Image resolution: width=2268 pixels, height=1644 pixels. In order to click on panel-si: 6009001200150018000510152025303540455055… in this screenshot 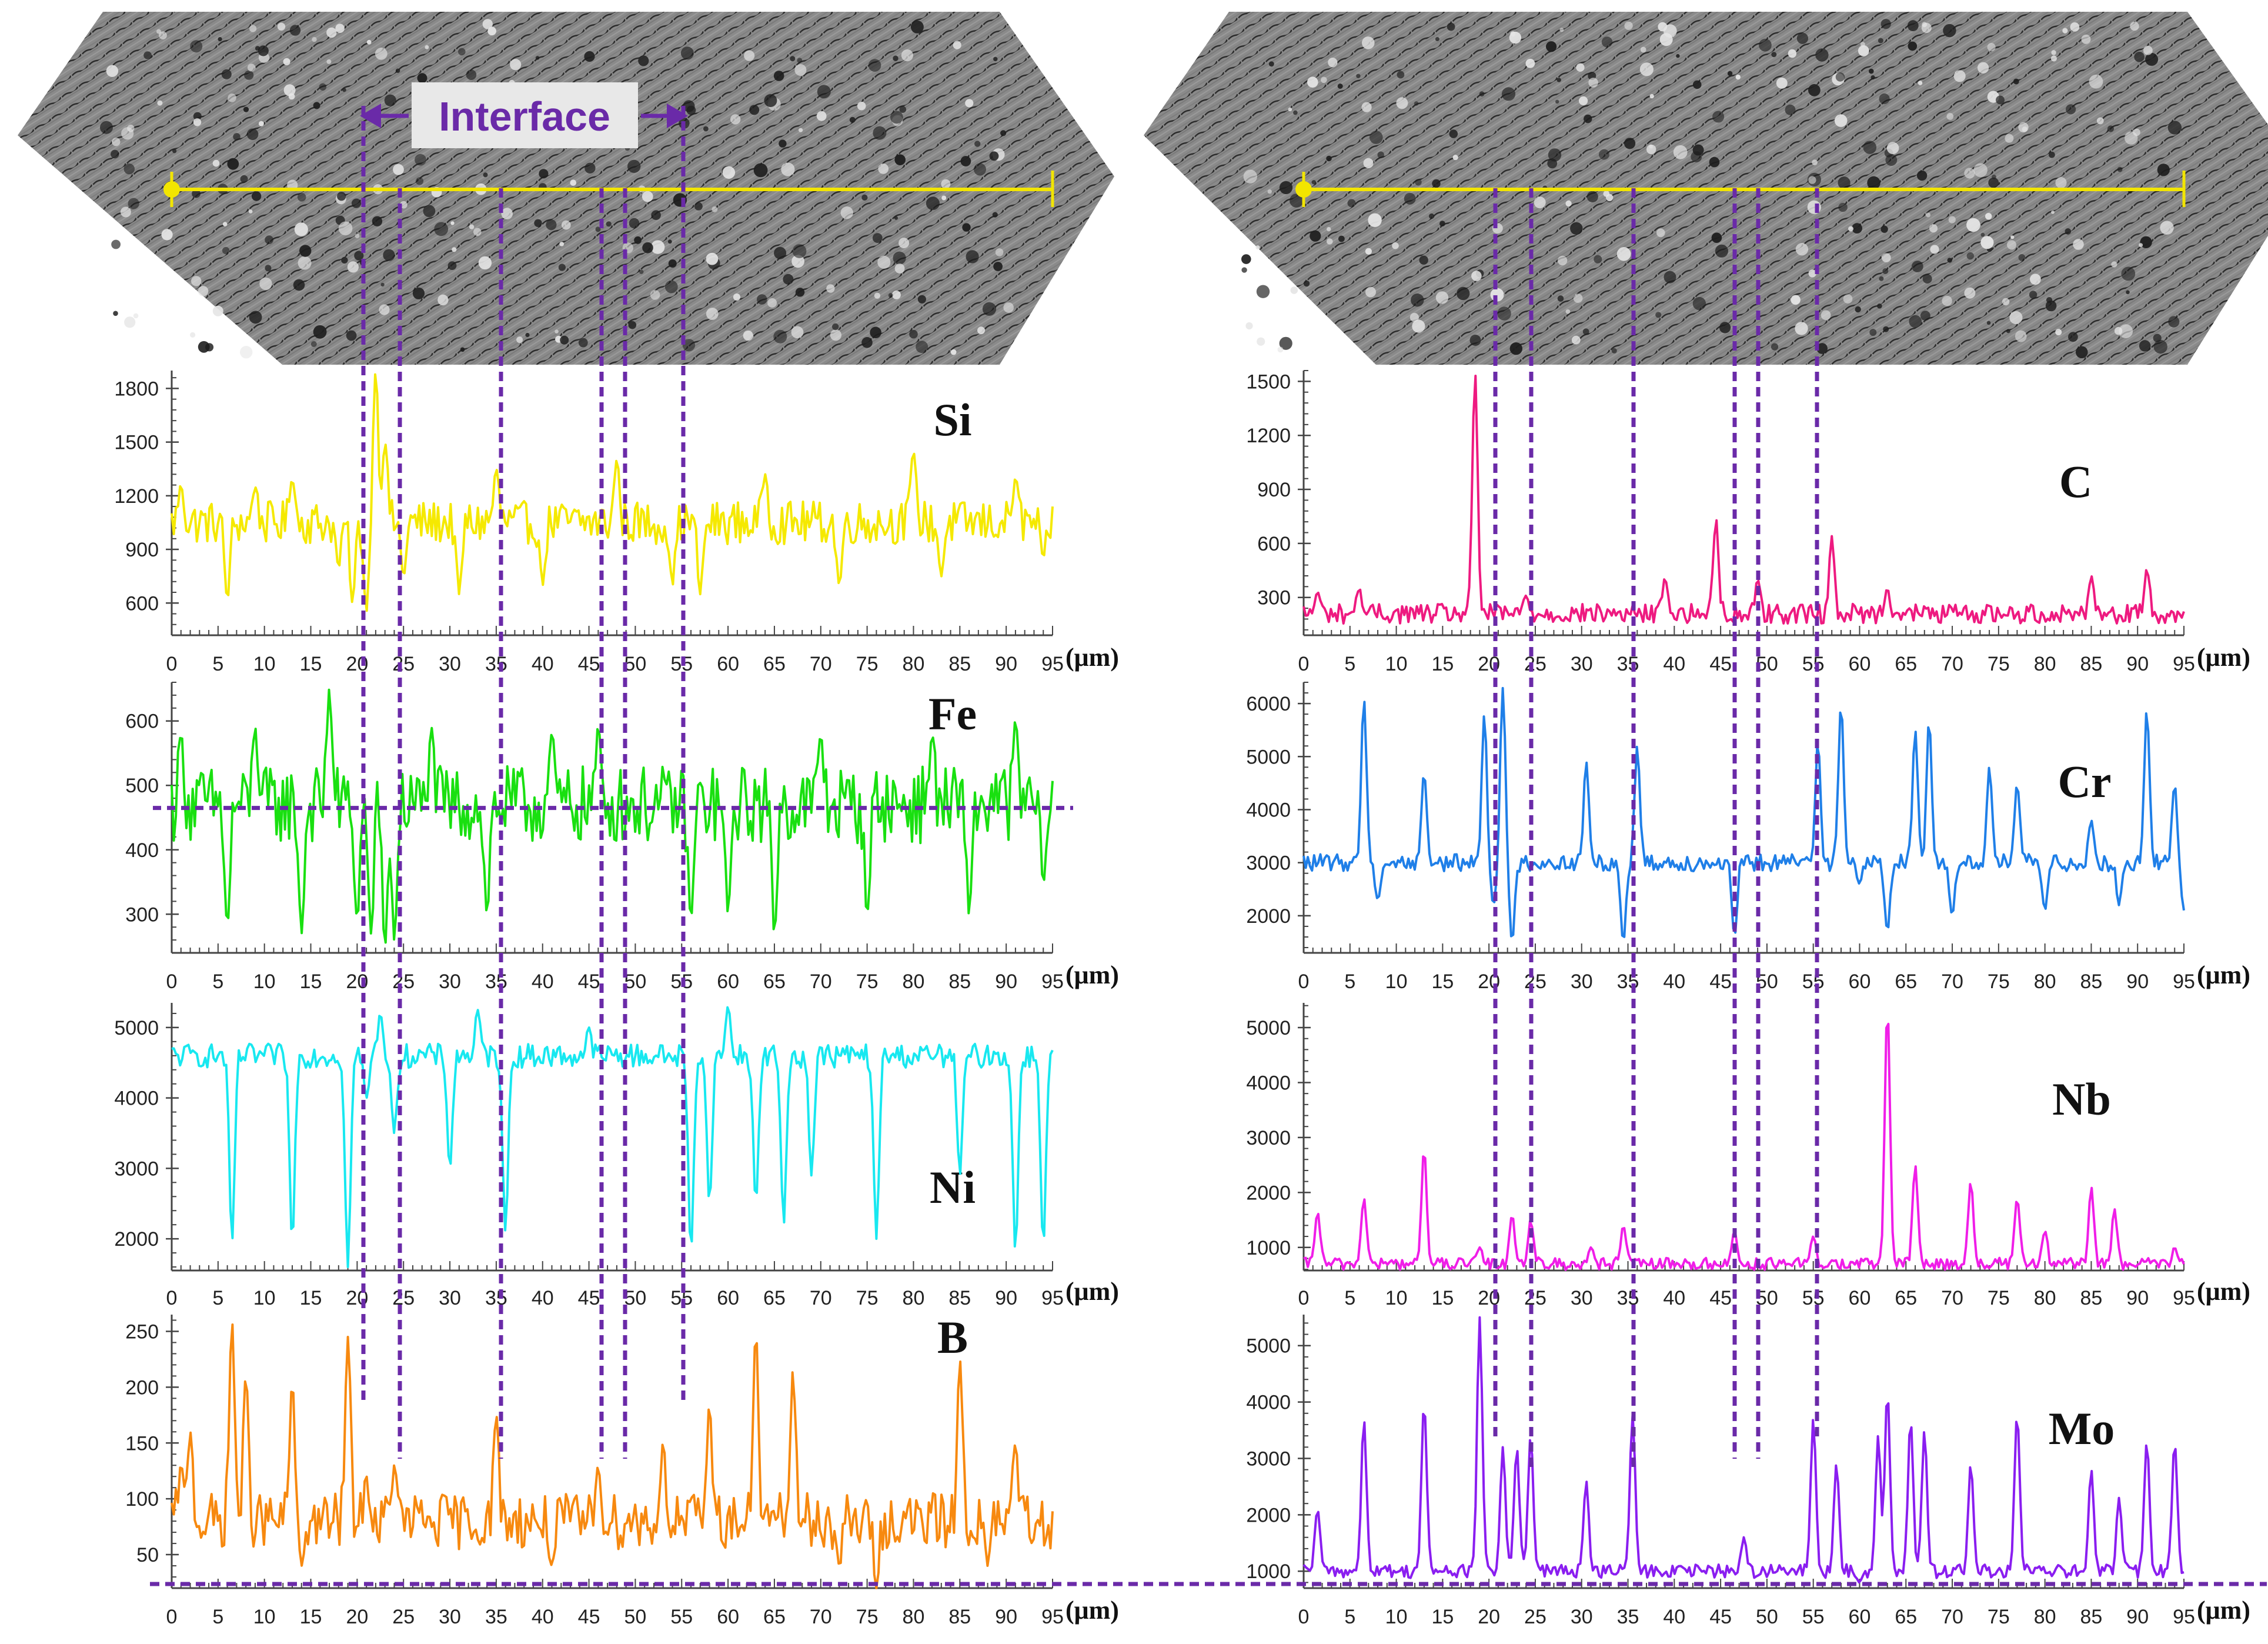, I will do `click(616, 523)`.